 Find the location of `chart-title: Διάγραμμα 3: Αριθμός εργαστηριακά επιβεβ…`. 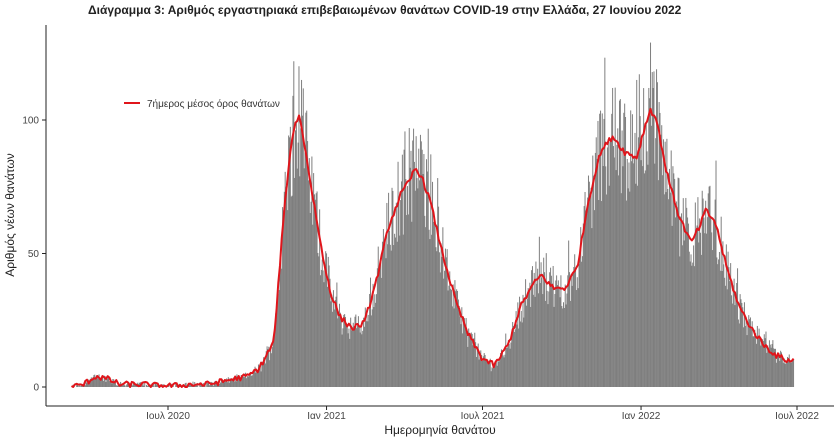

chart-title: Διάγραμμα 3: Αριθμός εργαστηριακά επιβεβ… is located at coordinates (385, 10).